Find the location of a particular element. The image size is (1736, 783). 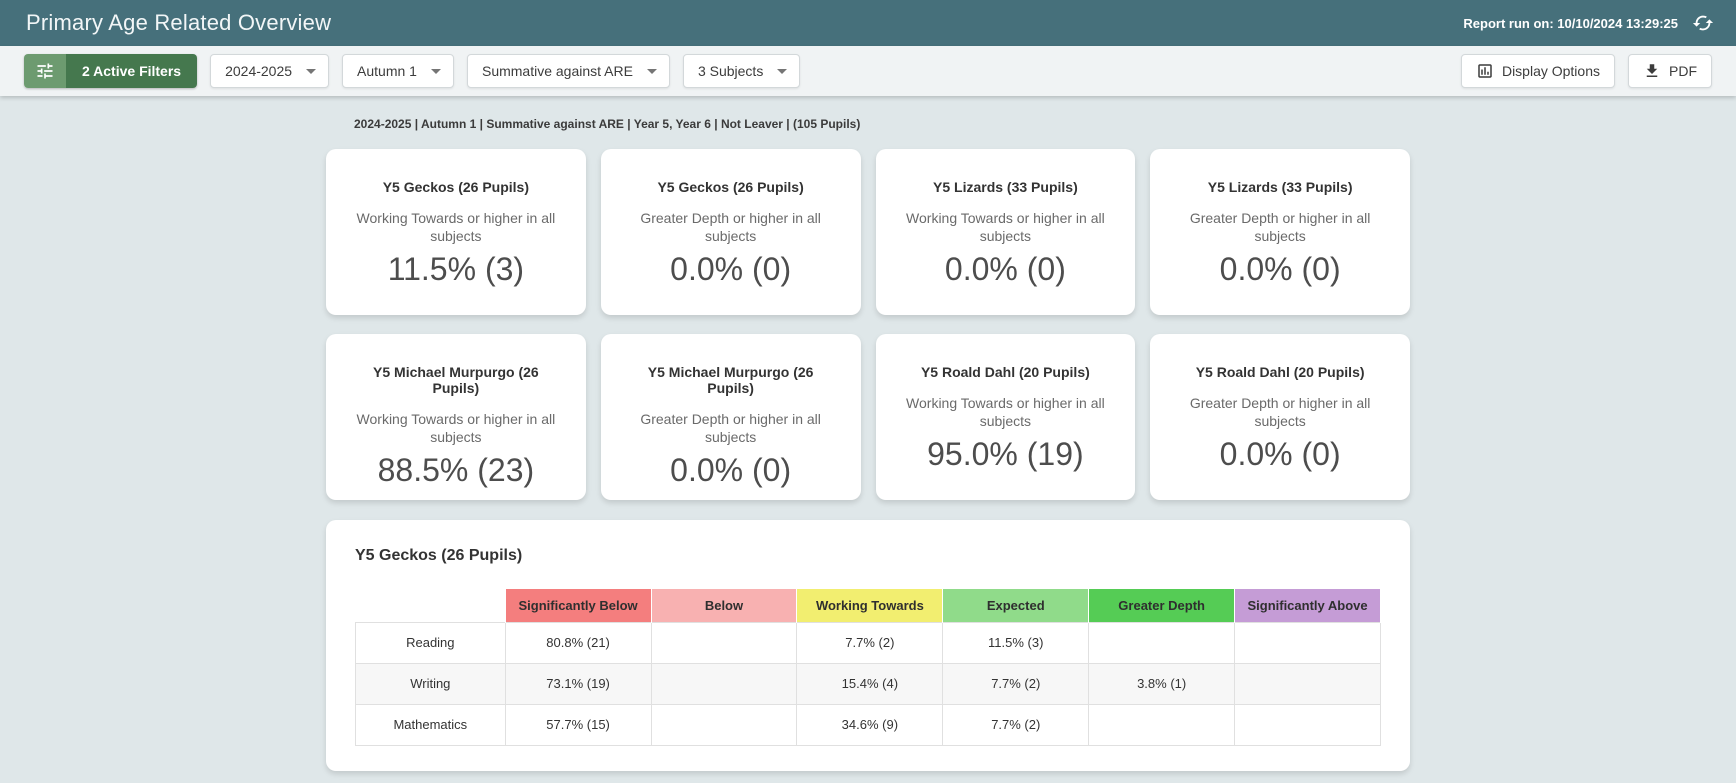

toolbar-right: Display Options PDF is located at coordinates (1586, 71).